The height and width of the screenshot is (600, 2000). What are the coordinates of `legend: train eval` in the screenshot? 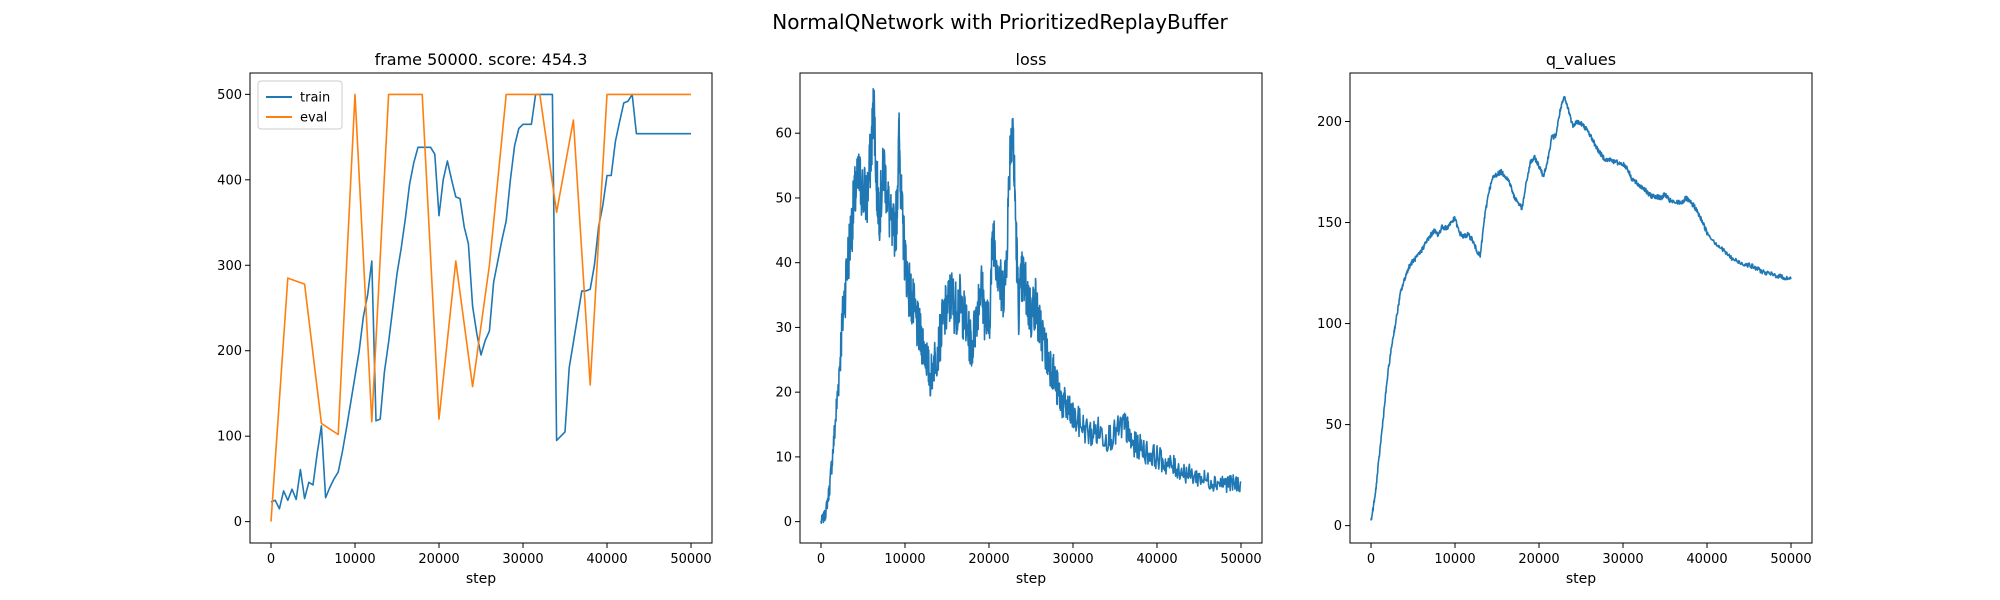 It's located at (300, 105).